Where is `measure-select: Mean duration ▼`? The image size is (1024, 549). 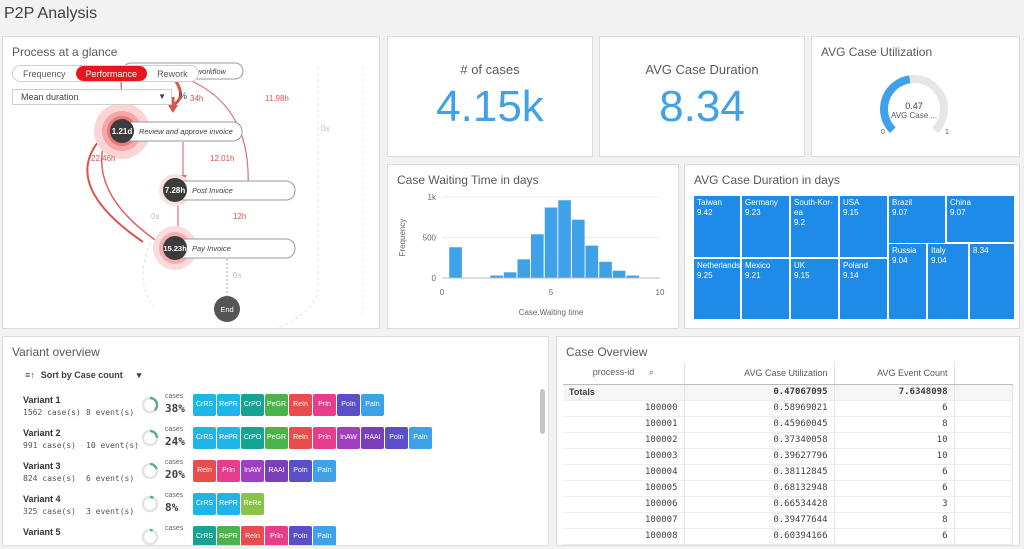 measure-select: Mean duration ▼ is located at coordinates (92, 97).